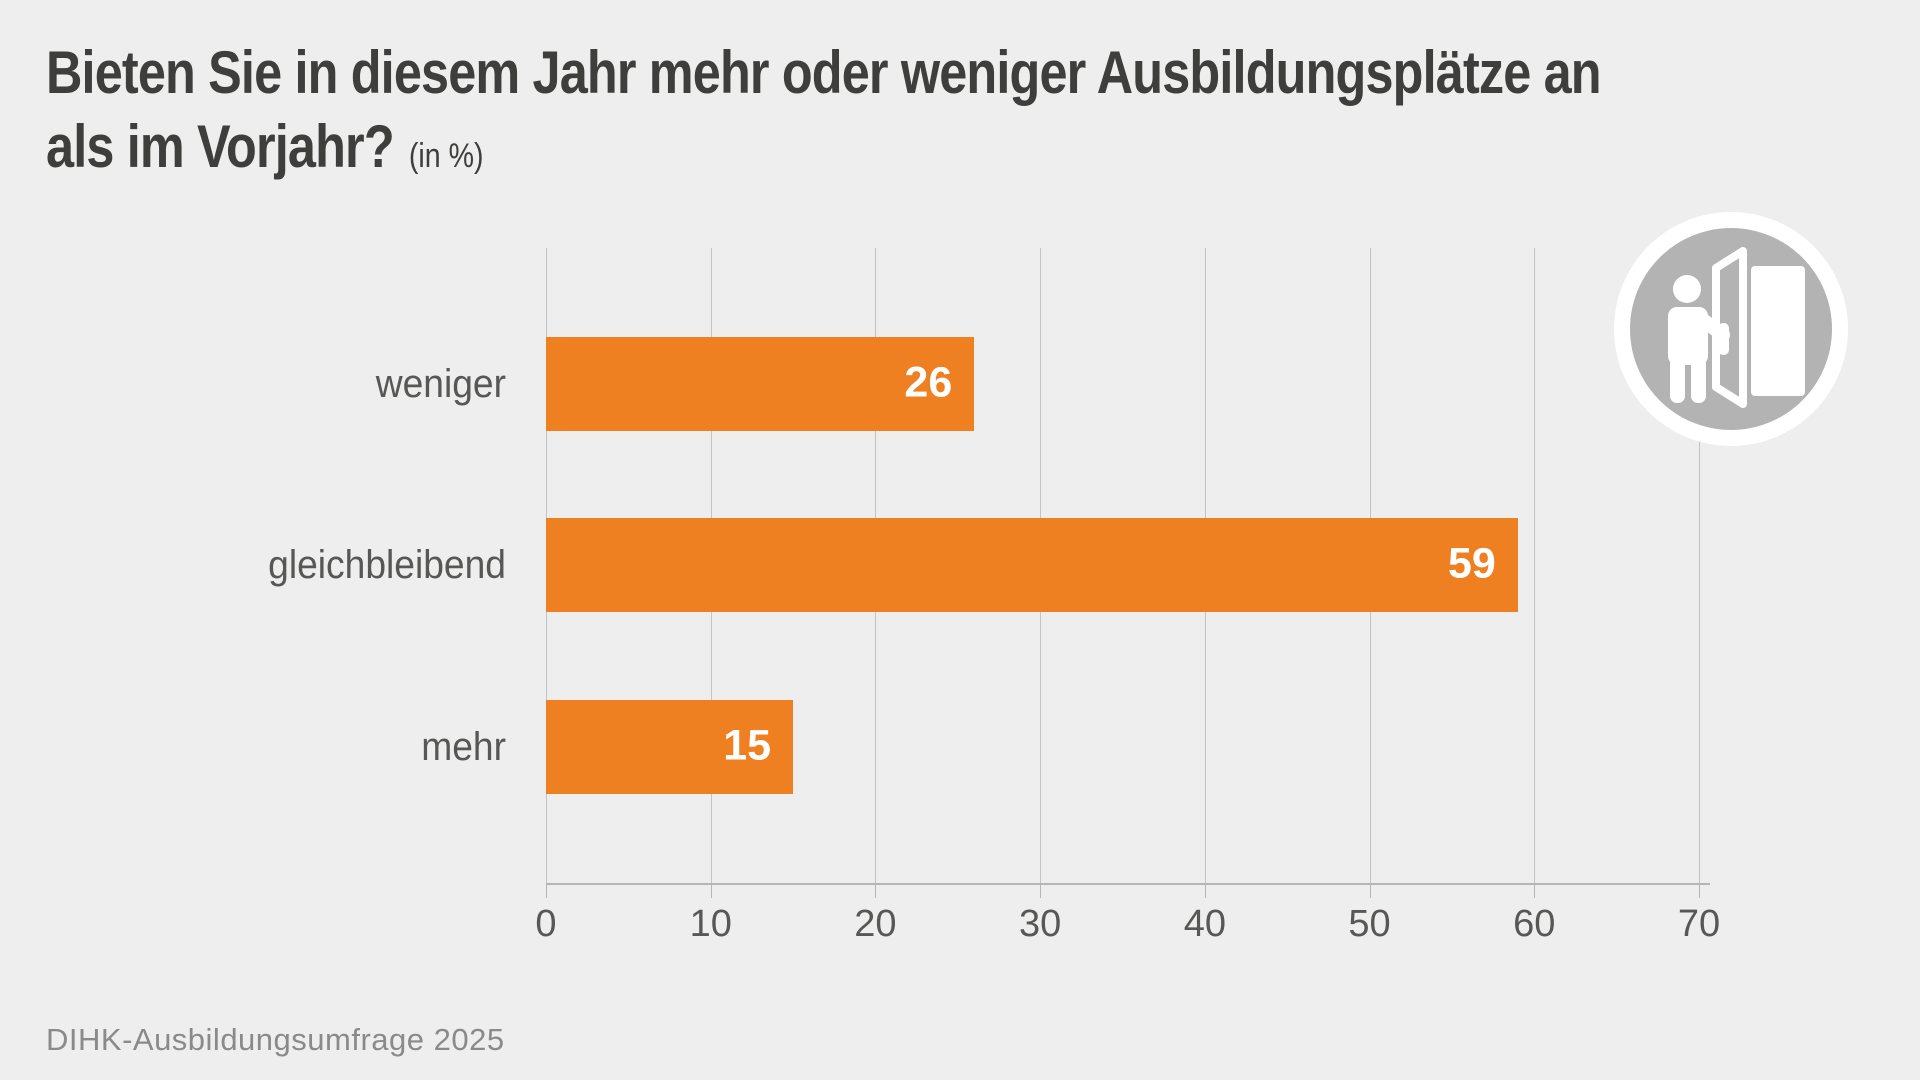 This screenshot has width=1920, height=1080. I want to click on bar-value-label: 59, so click(1471, 563).